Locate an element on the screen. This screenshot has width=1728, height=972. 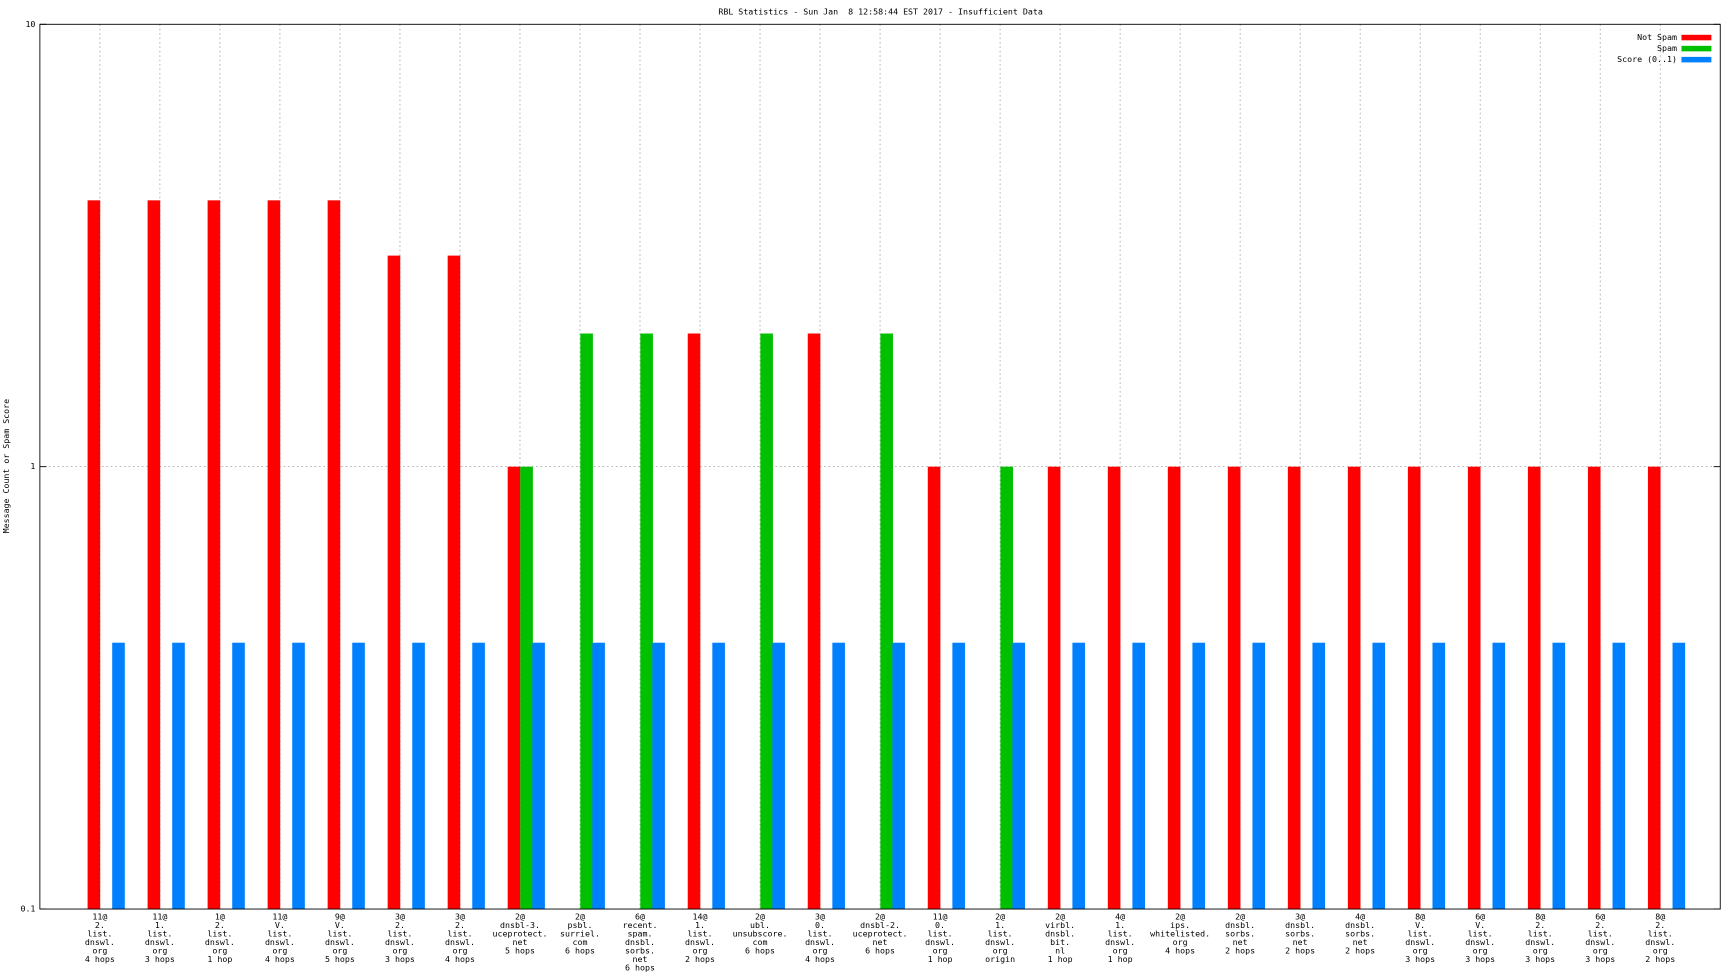
x-tick-label: 1. is located at coordinates (160, 925).